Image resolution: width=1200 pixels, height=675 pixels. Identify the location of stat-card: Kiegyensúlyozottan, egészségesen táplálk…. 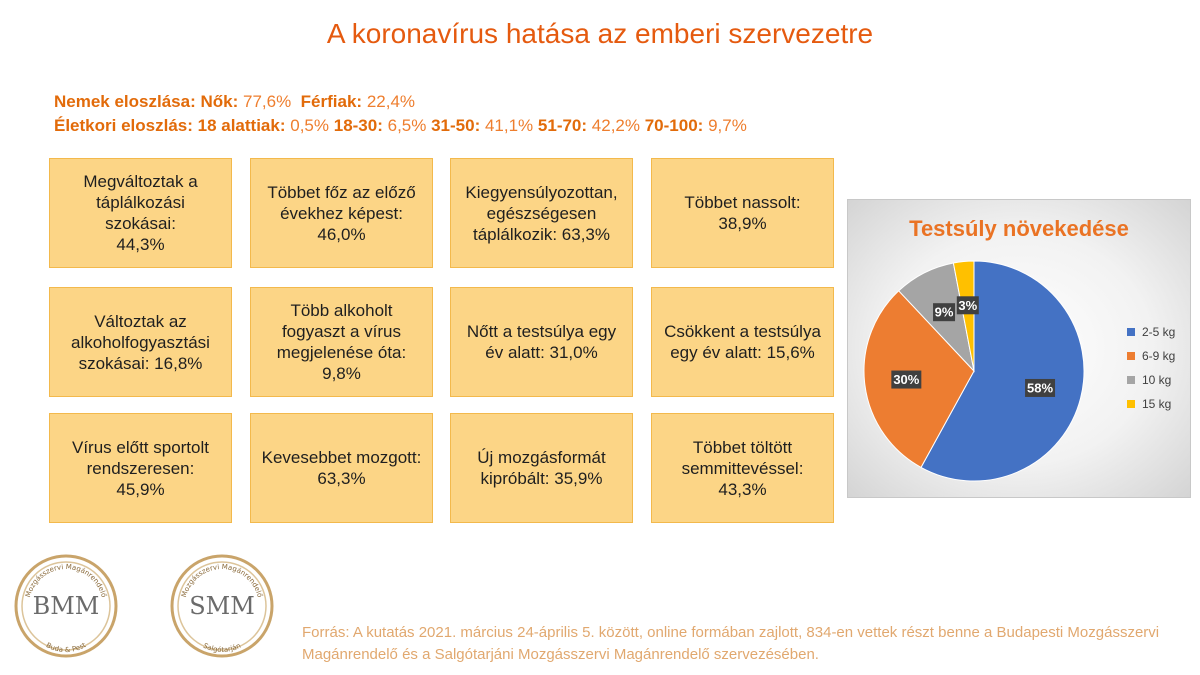
(541, 213).